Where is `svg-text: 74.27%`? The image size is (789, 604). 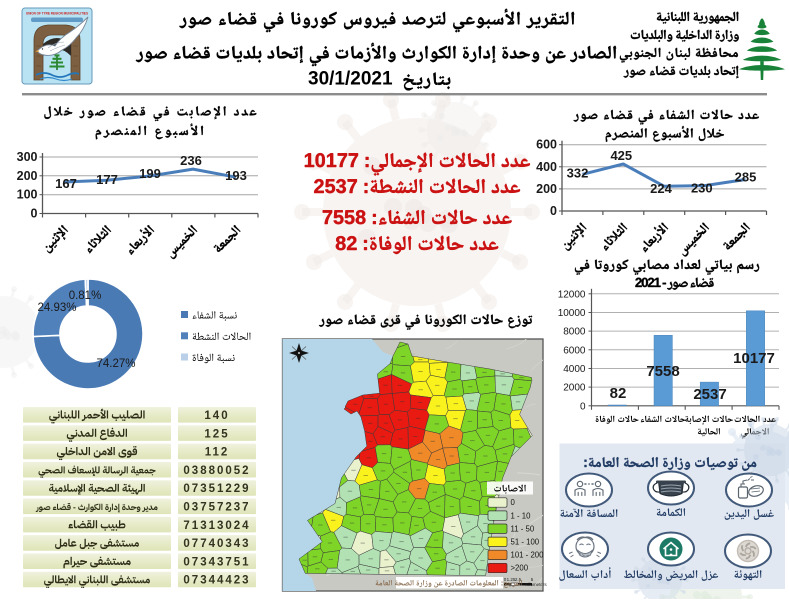 svg-text: 74.27% is located at coordinates (115, 364).